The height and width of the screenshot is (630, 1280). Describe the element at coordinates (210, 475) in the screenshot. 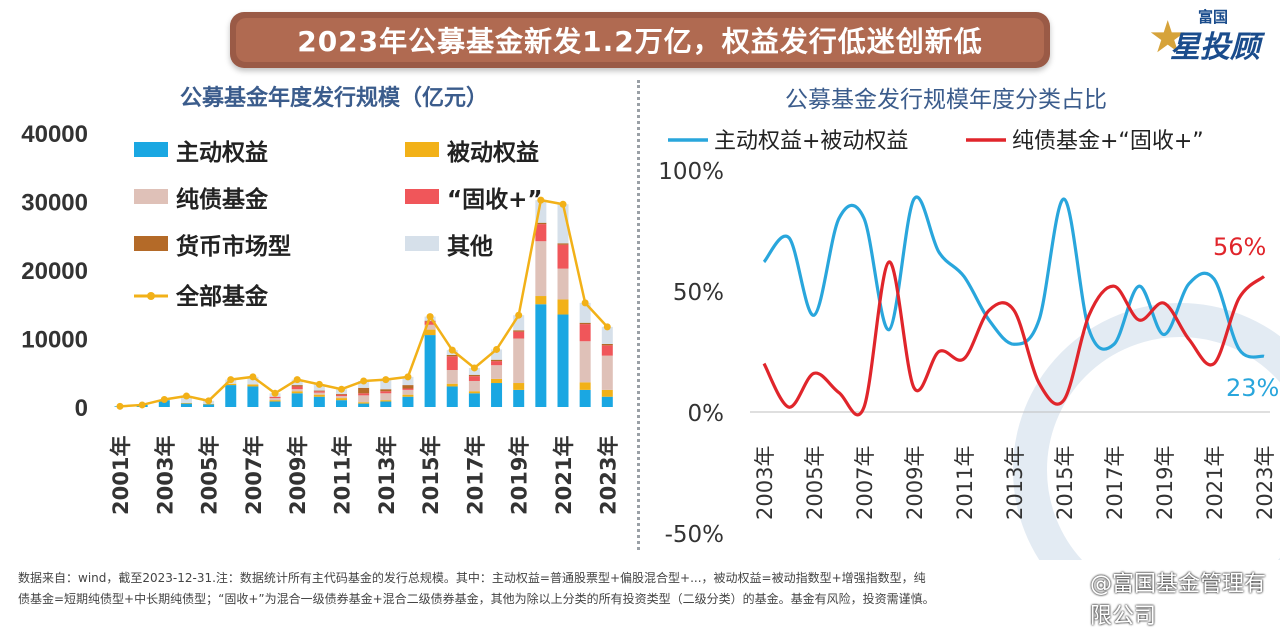

I see `x-tick-label: 2005年` at that location.